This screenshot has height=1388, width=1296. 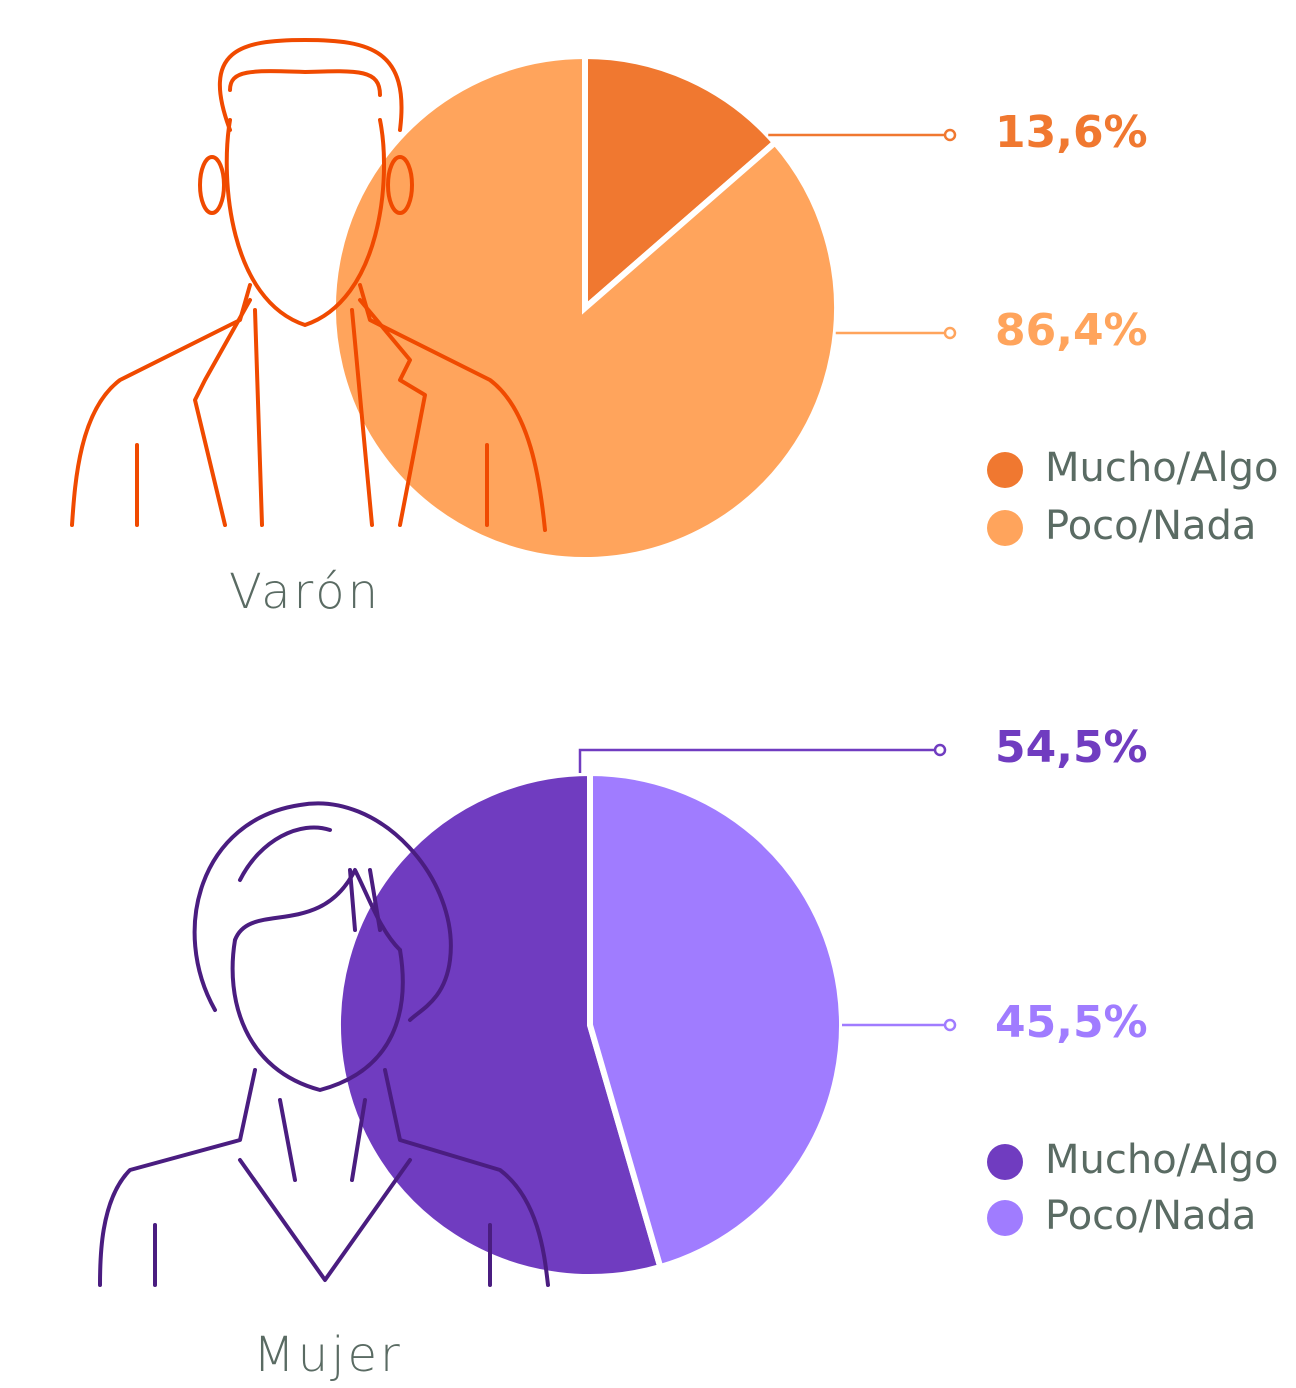 What do you see at coordinates (324, 1044) in the screenshot?
I see `woman-figure` at bounding box center [324, 1044].